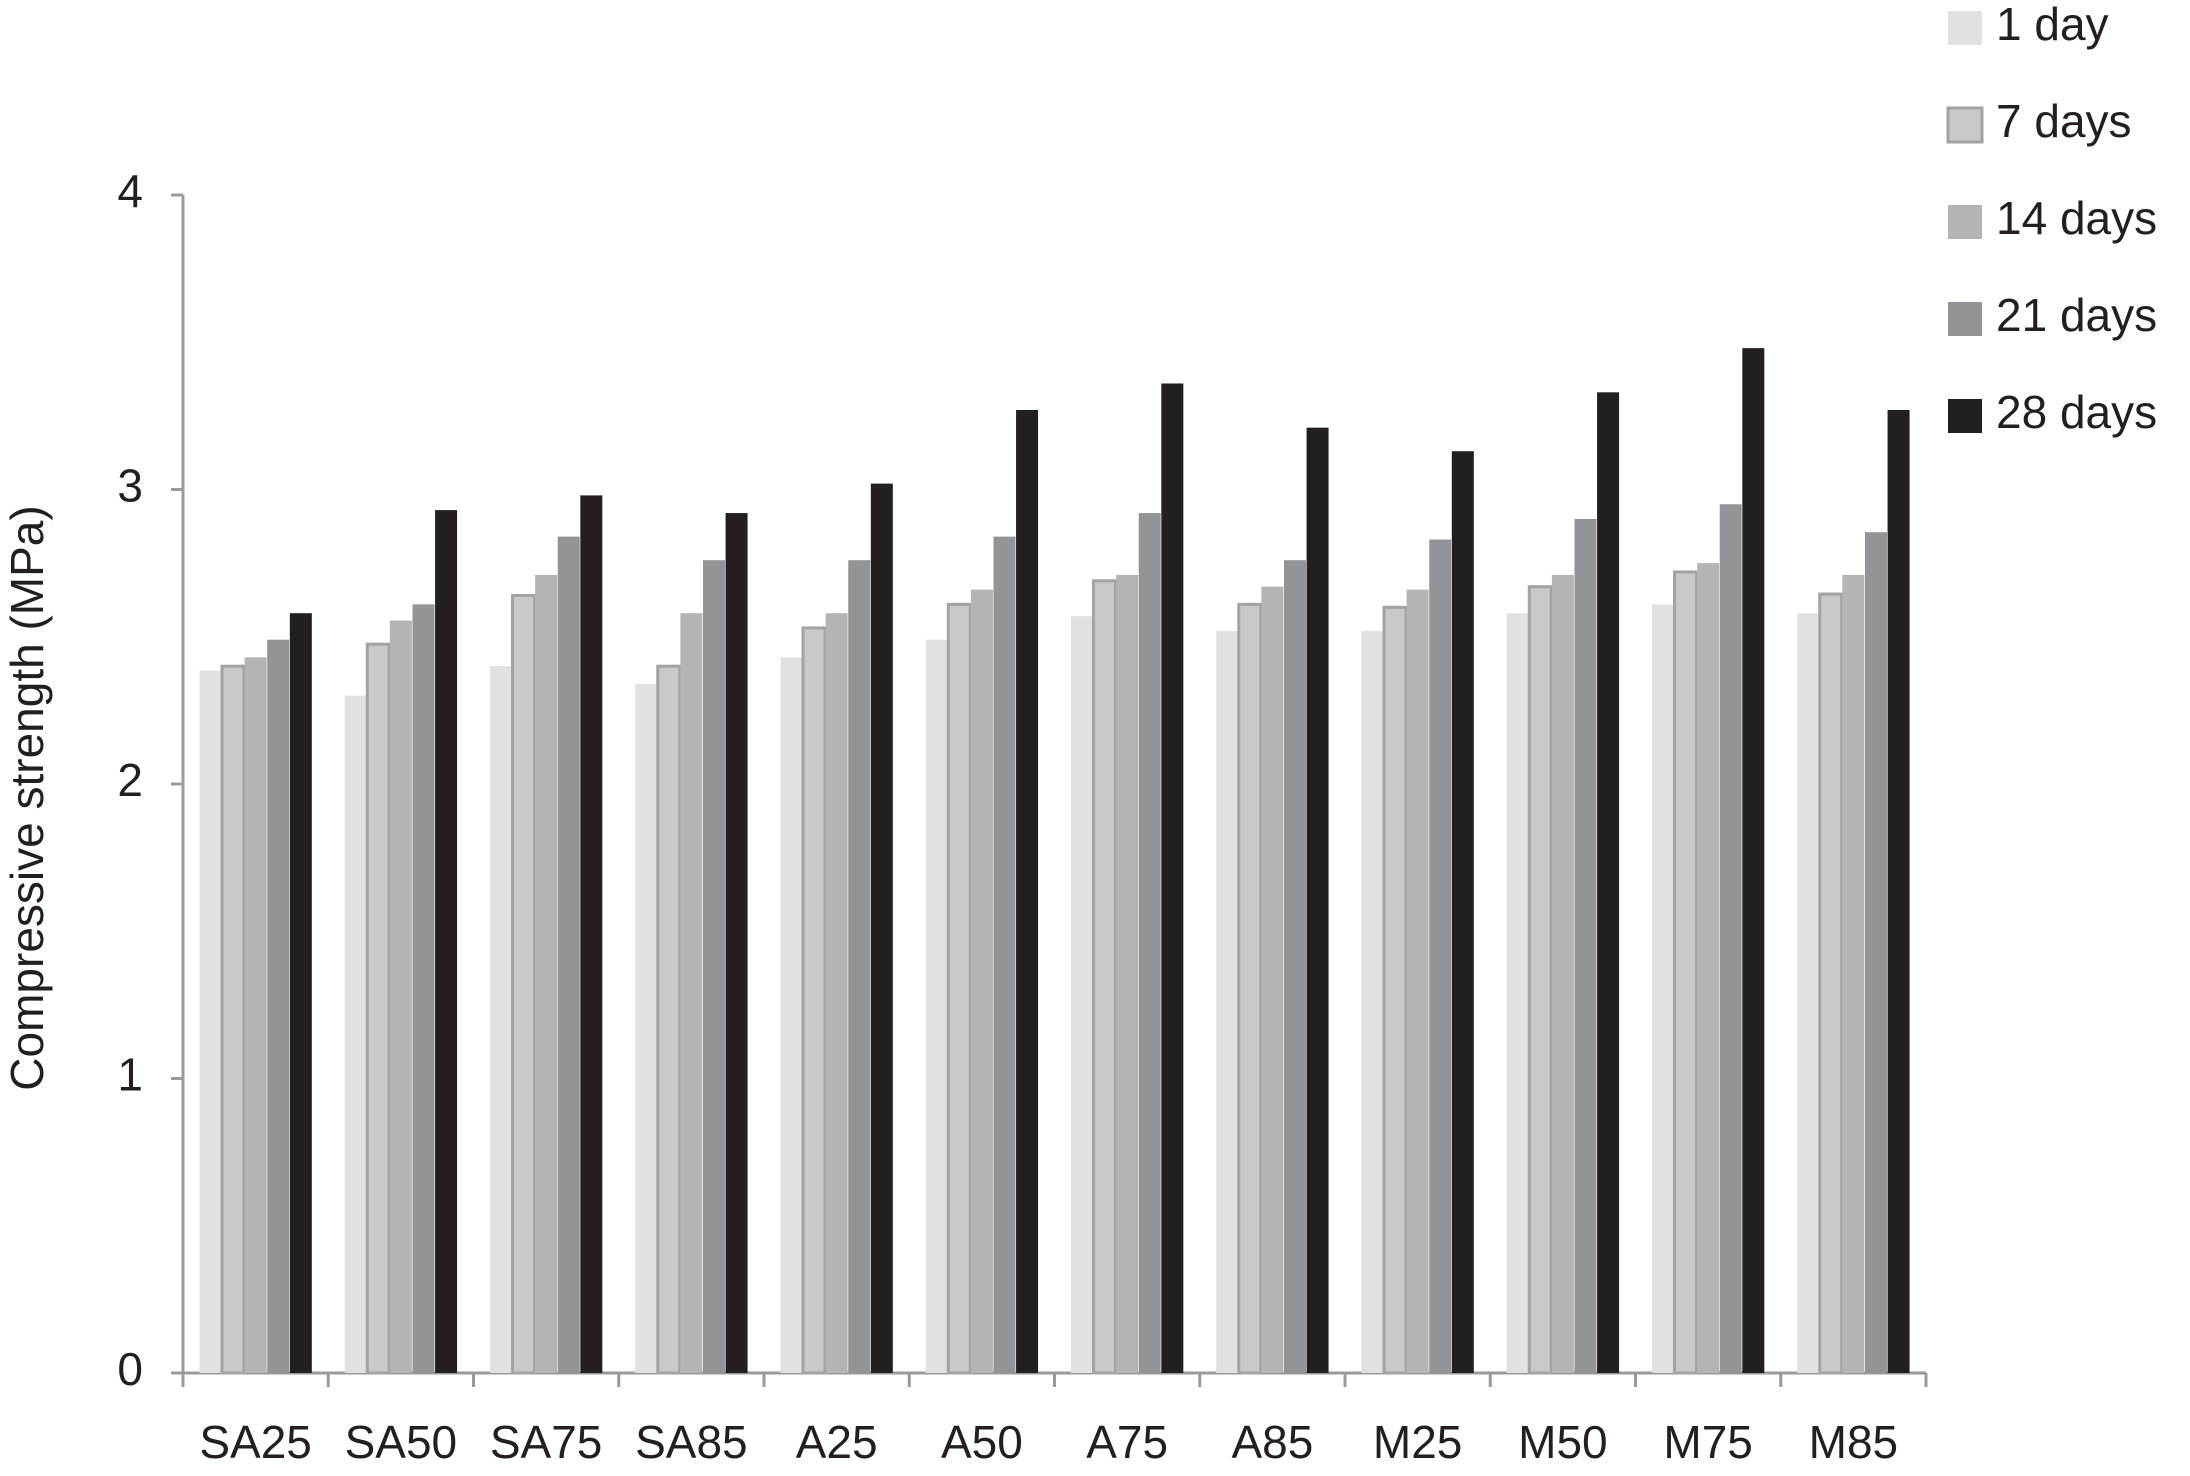 The width and height of the screenshot is (2190, 1476). I want to click on legend-label: 1 day, so click(2052, 25).